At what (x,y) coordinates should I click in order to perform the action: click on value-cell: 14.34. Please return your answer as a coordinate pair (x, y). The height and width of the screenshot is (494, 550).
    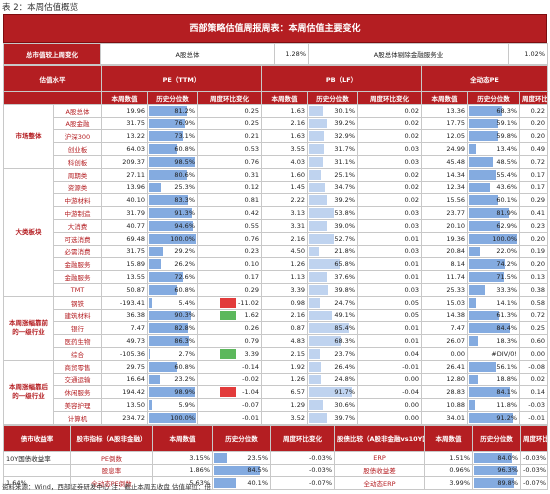
    Looking at the image, I should click on (445, 174).